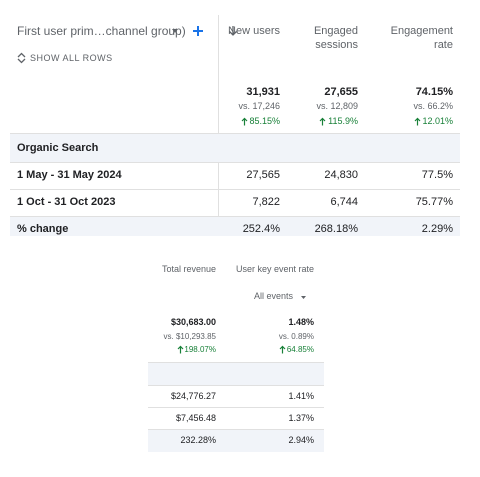  I want to click on cell: 7,822, so click(266, 202).